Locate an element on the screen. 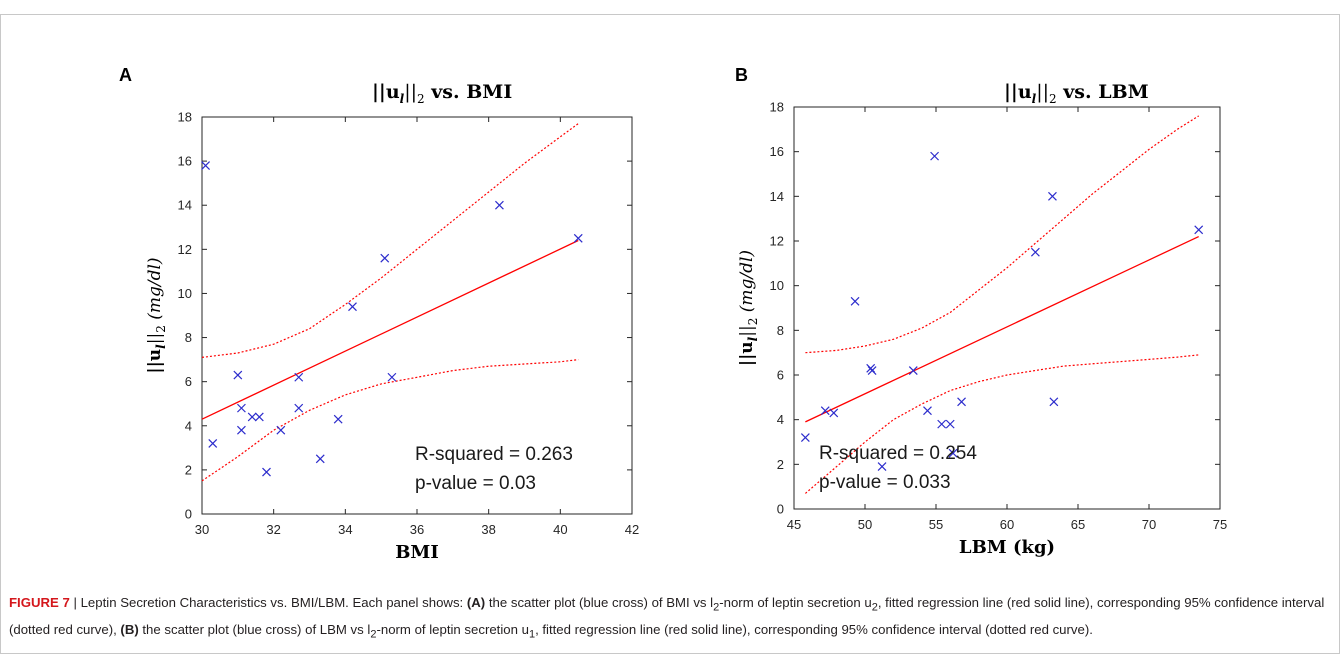 The image size is (1342, 670). y-tick-label-a-1: 2 is located at coordinates (188, 469).